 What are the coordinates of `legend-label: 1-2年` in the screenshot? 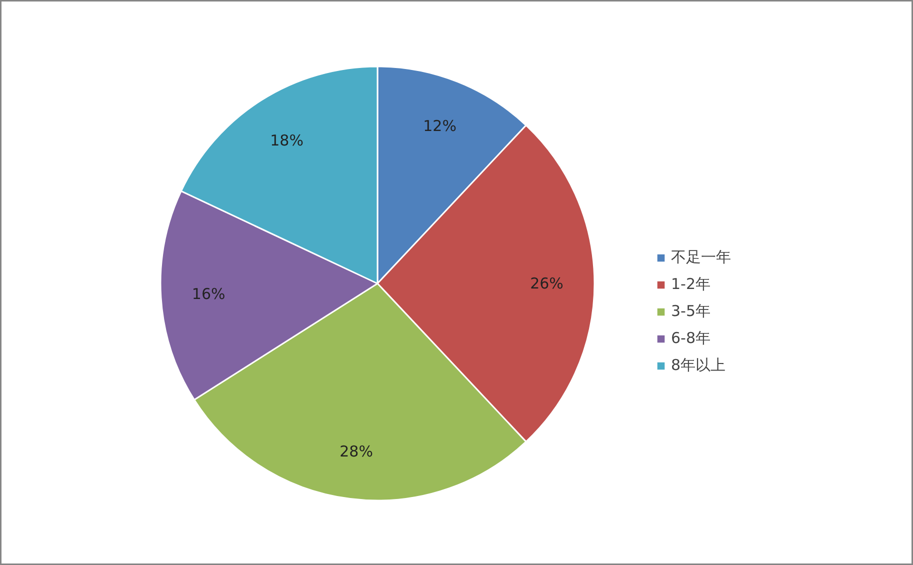 It's located at (690, 284).